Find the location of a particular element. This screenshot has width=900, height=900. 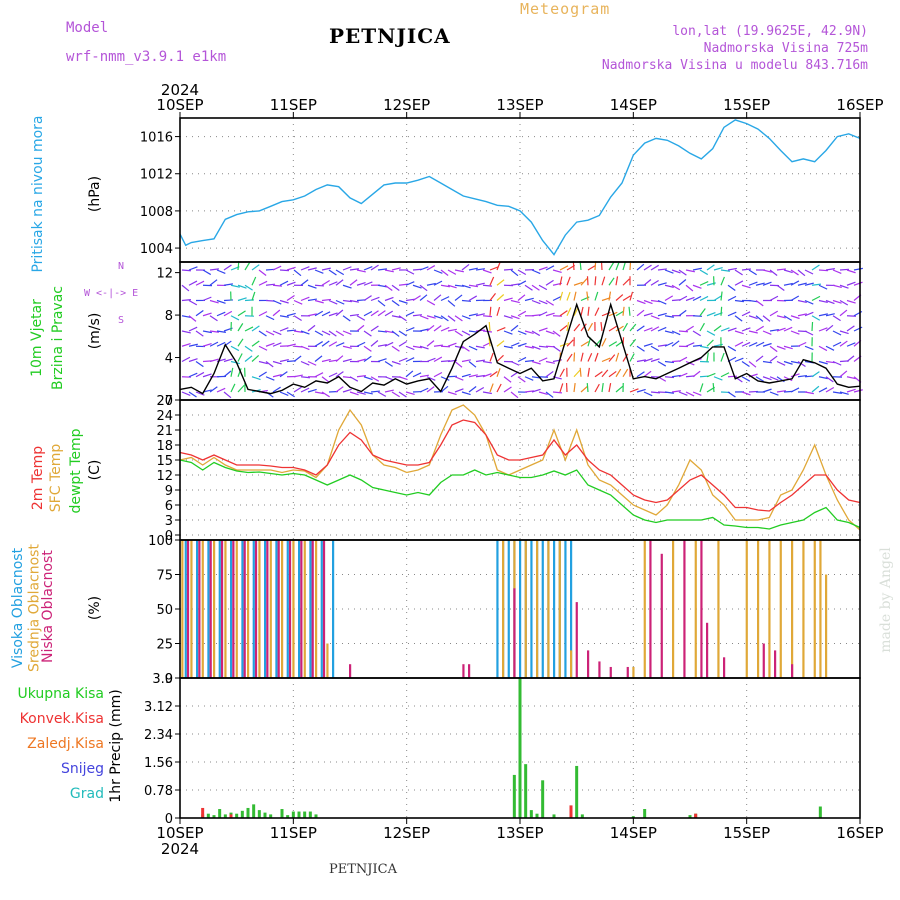

y-tick-label: 12 is located at coordinates (164, 274).